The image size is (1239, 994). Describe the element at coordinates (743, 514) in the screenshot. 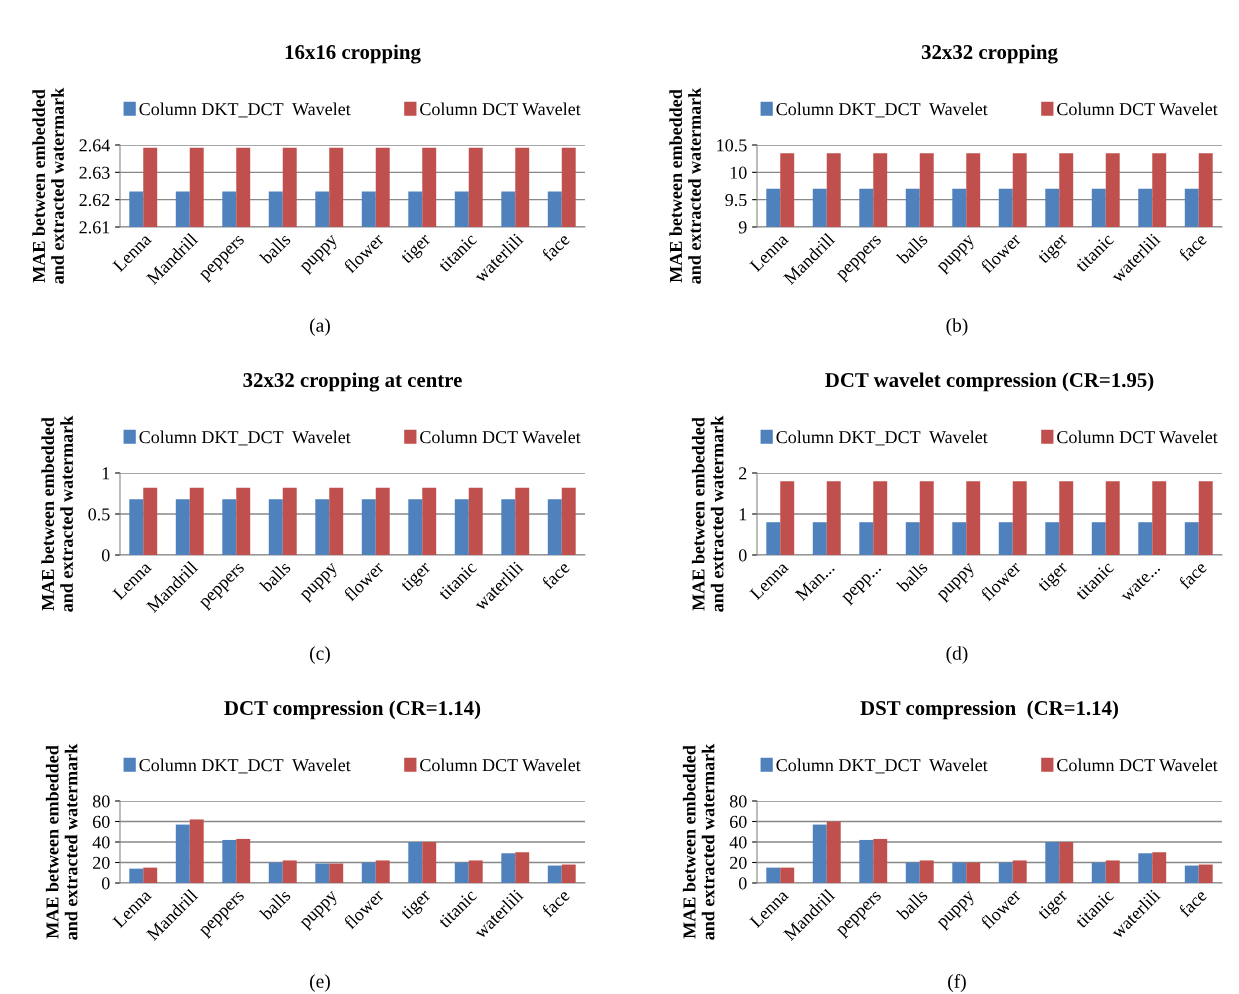

I see `y-tick-label: 1` at that location.